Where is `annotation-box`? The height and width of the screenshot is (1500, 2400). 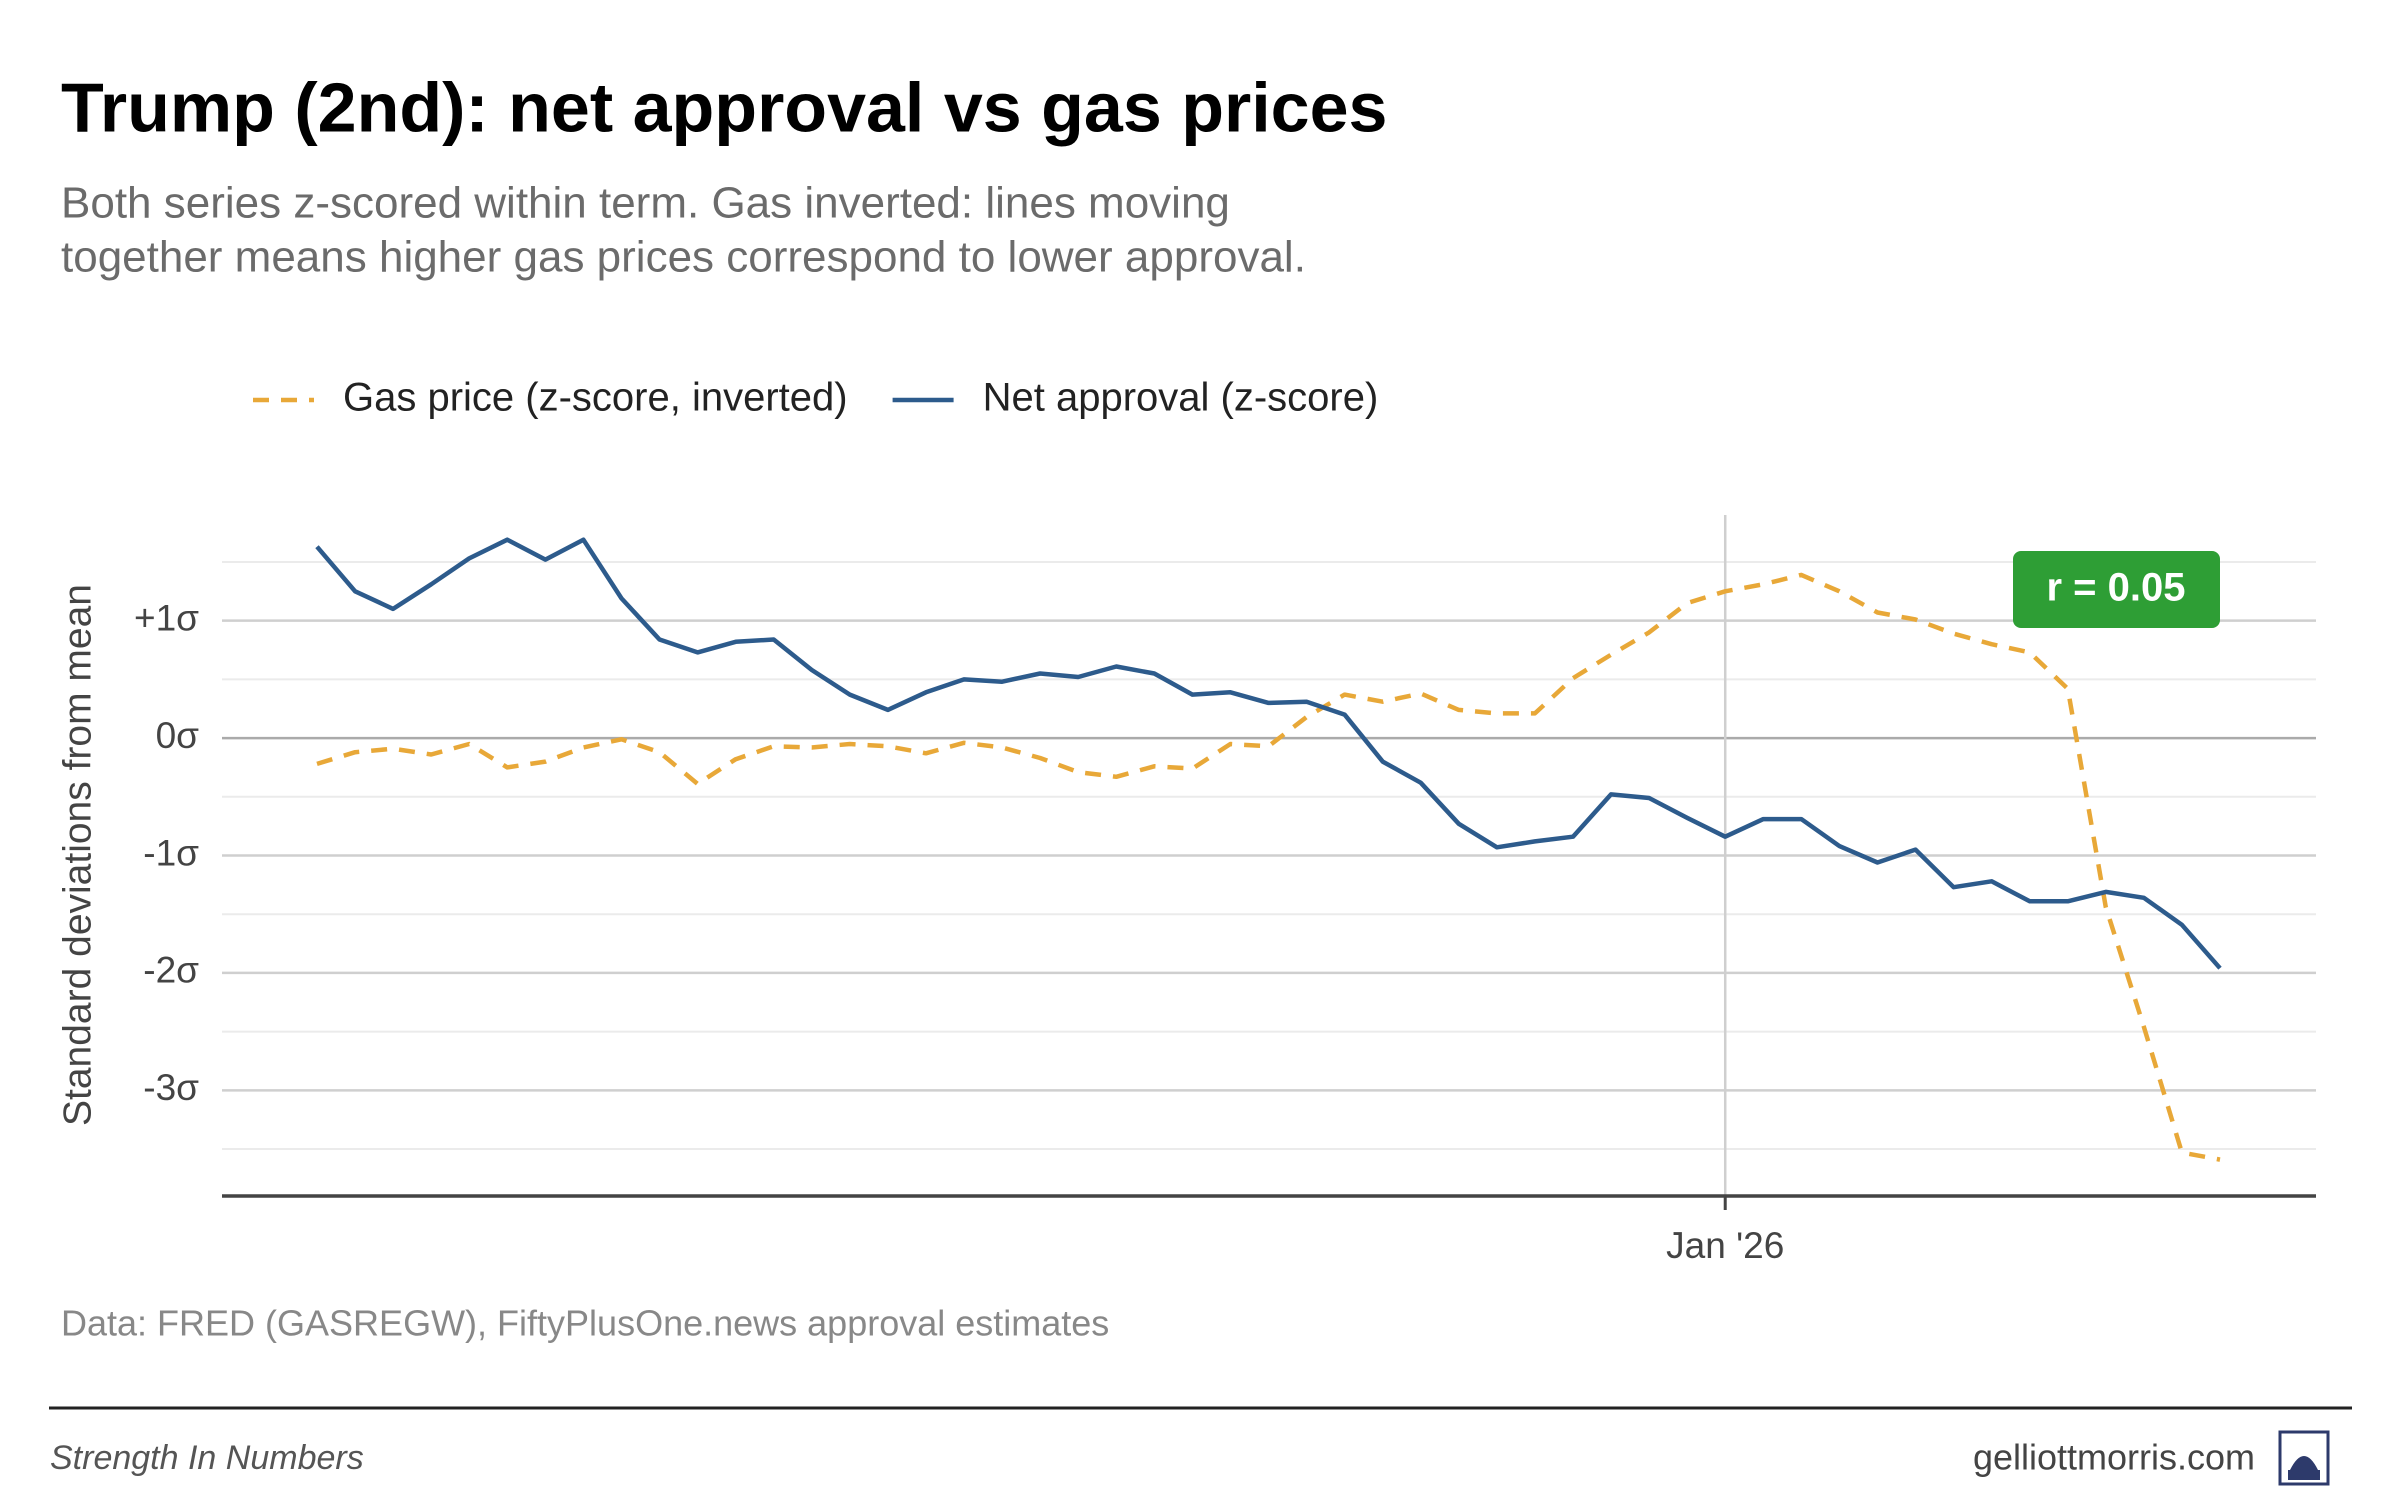 annotation-box is located at coordinates (2116, 589).